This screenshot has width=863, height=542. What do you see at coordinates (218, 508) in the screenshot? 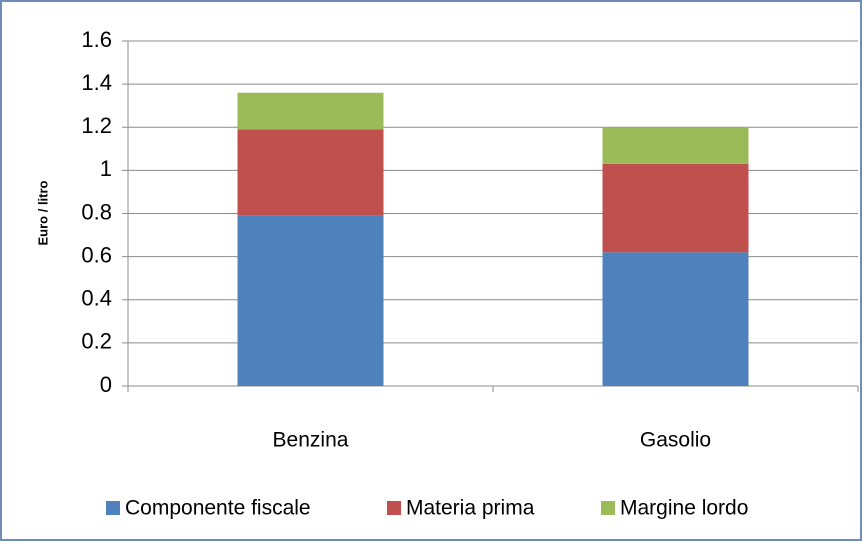
I see `legend-label: Componente fiscale` at bounding box center [218, 508].